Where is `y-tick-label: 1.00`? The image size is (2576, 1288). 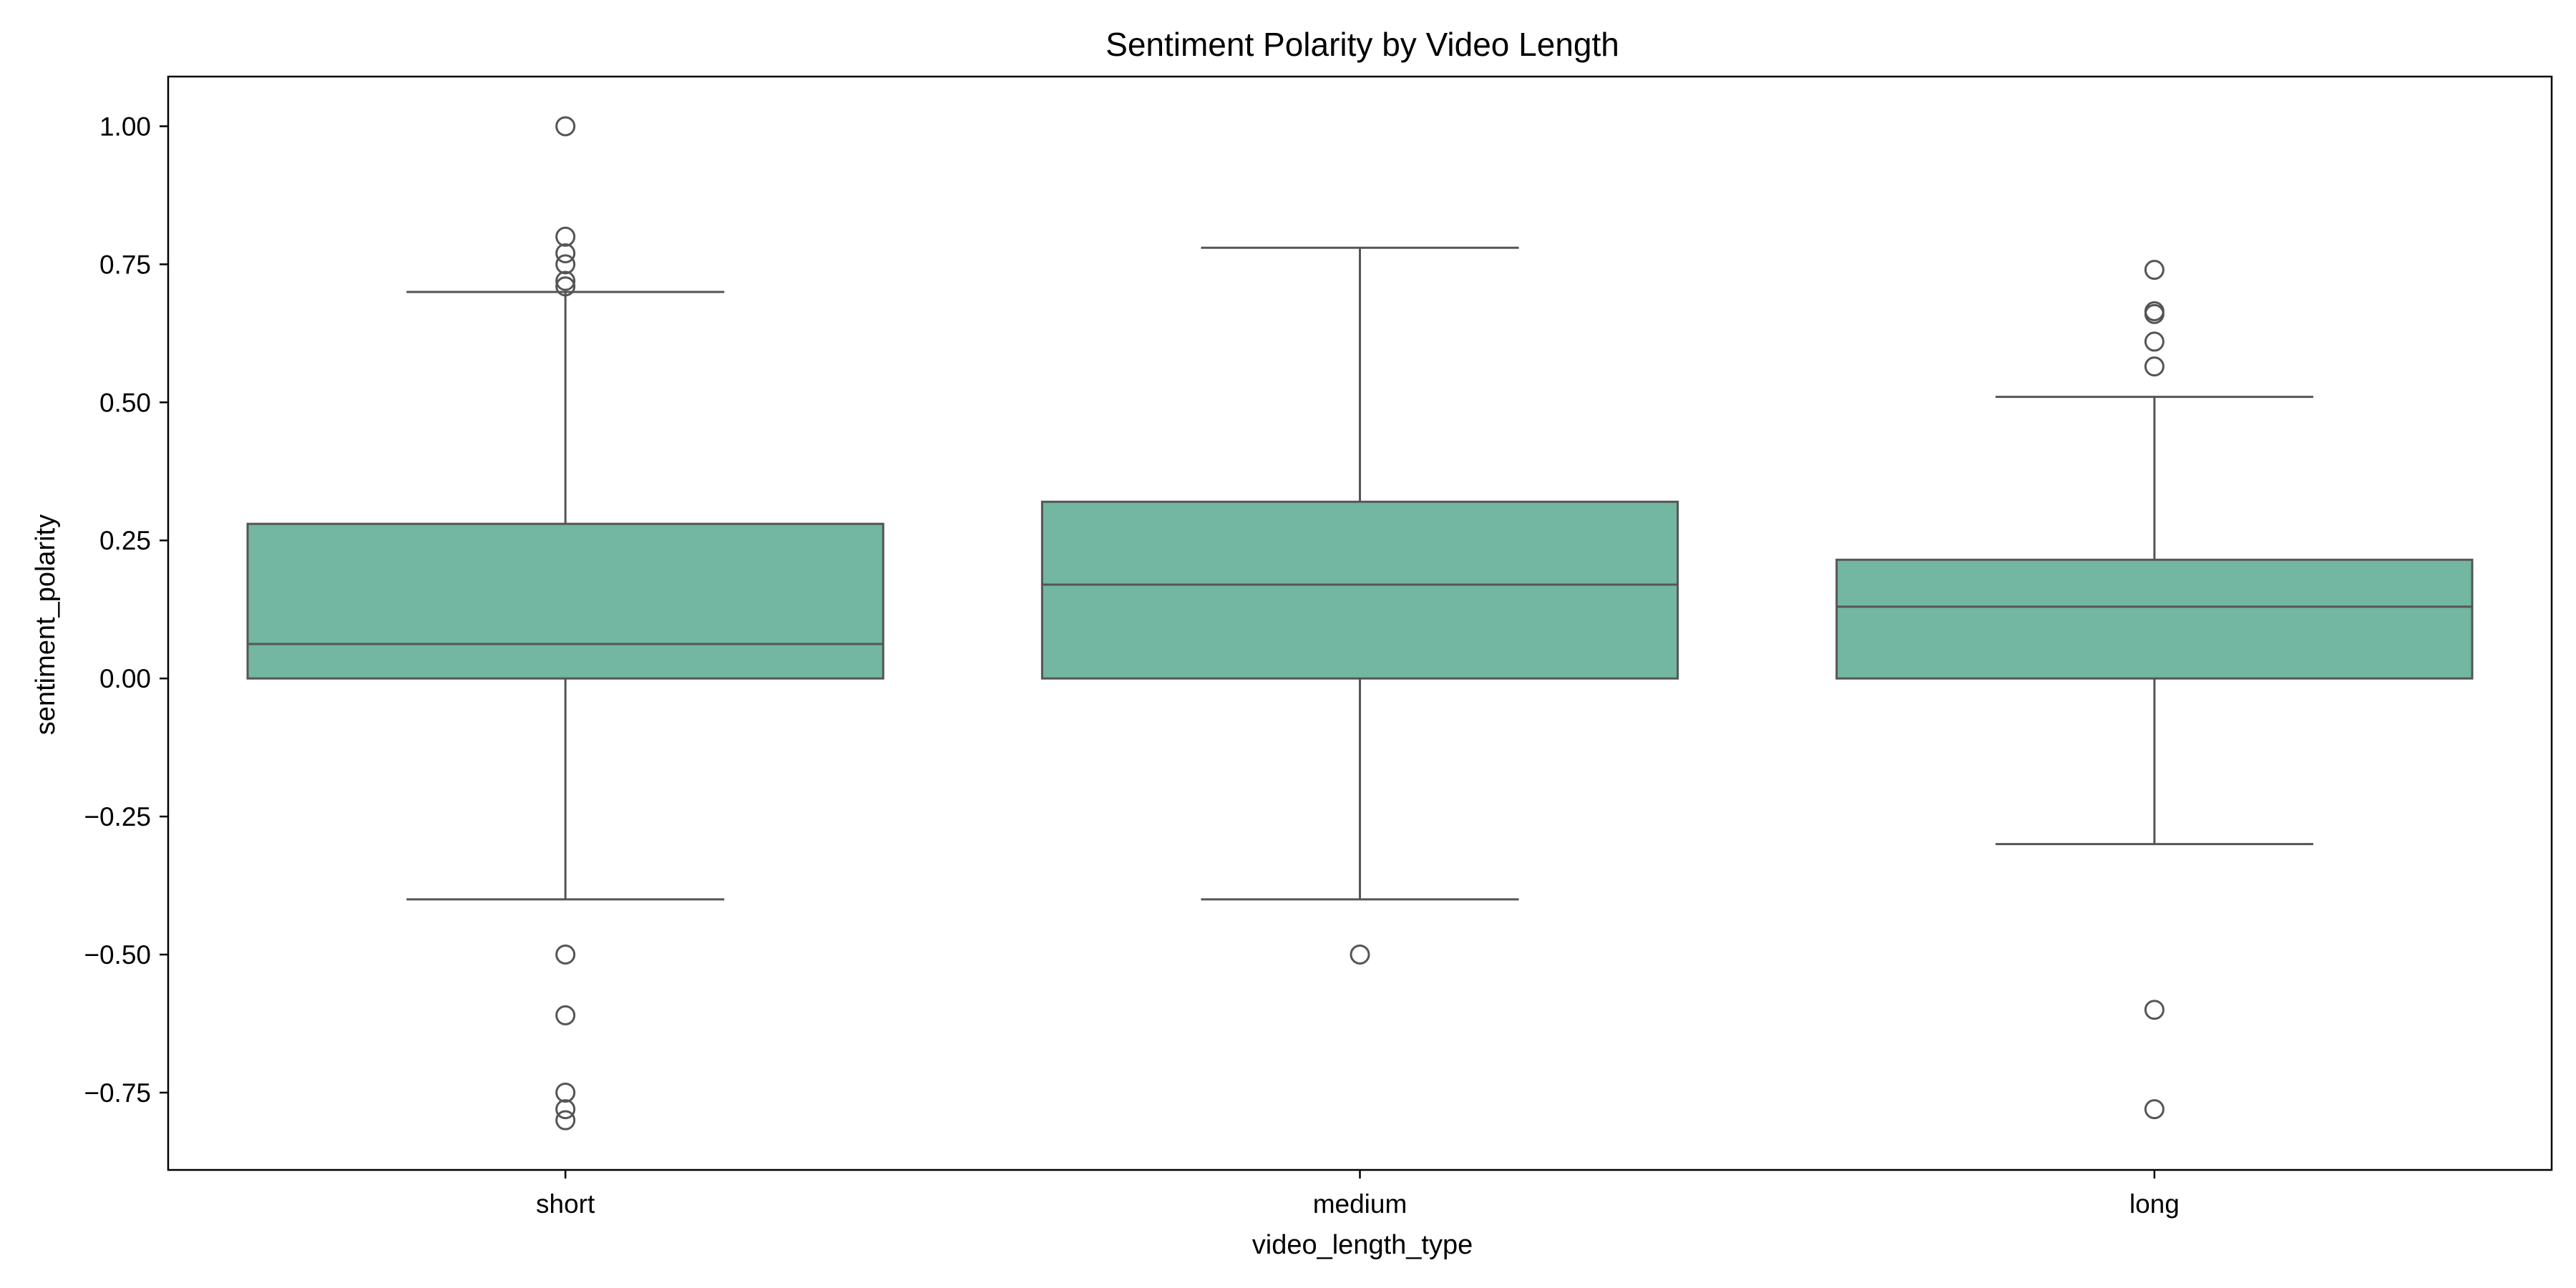 y-tick-label: 1.00 is located at coordinates (125, 126).